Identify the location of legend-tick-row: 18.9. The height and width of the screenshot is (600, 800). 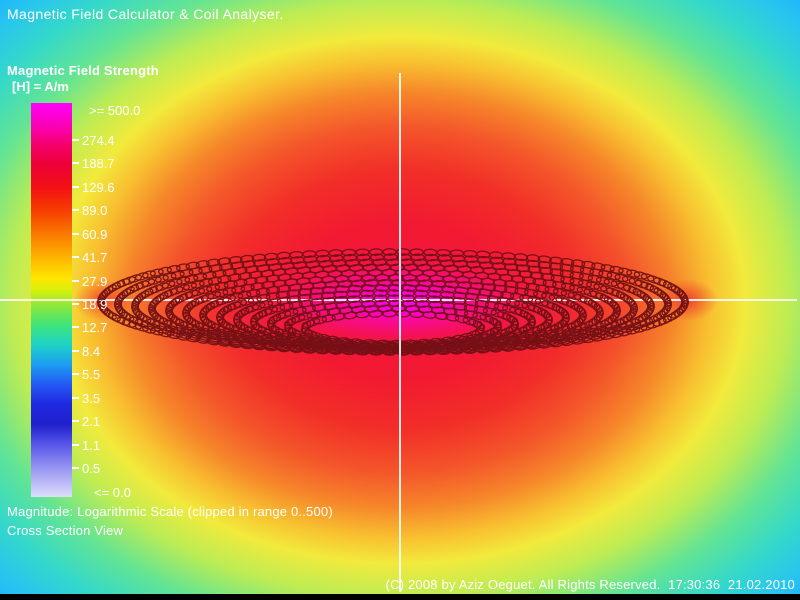
(100, 304).